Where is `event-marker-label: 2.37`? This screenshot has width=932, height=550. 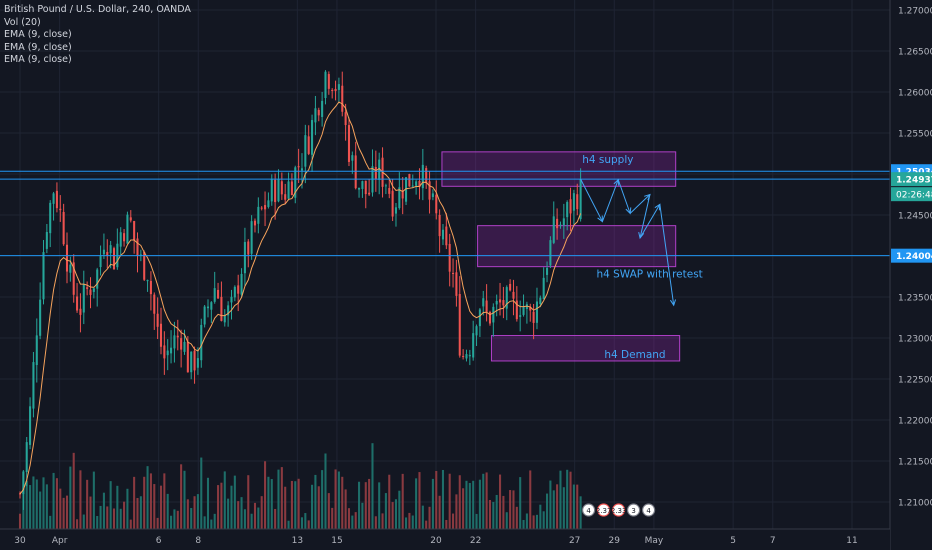
event-marker-label: 2.37 is located at coordinates (604, 511).